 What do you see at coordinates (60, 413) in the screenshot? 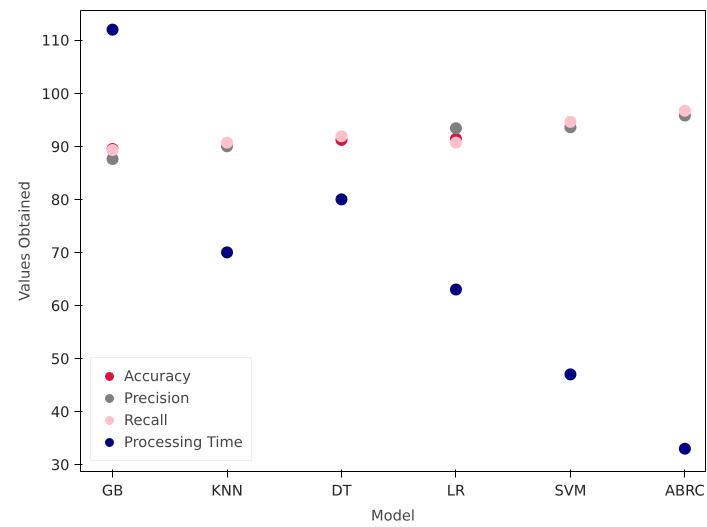
I see `y-tick-label: 40` at bounding box center [60, 413].